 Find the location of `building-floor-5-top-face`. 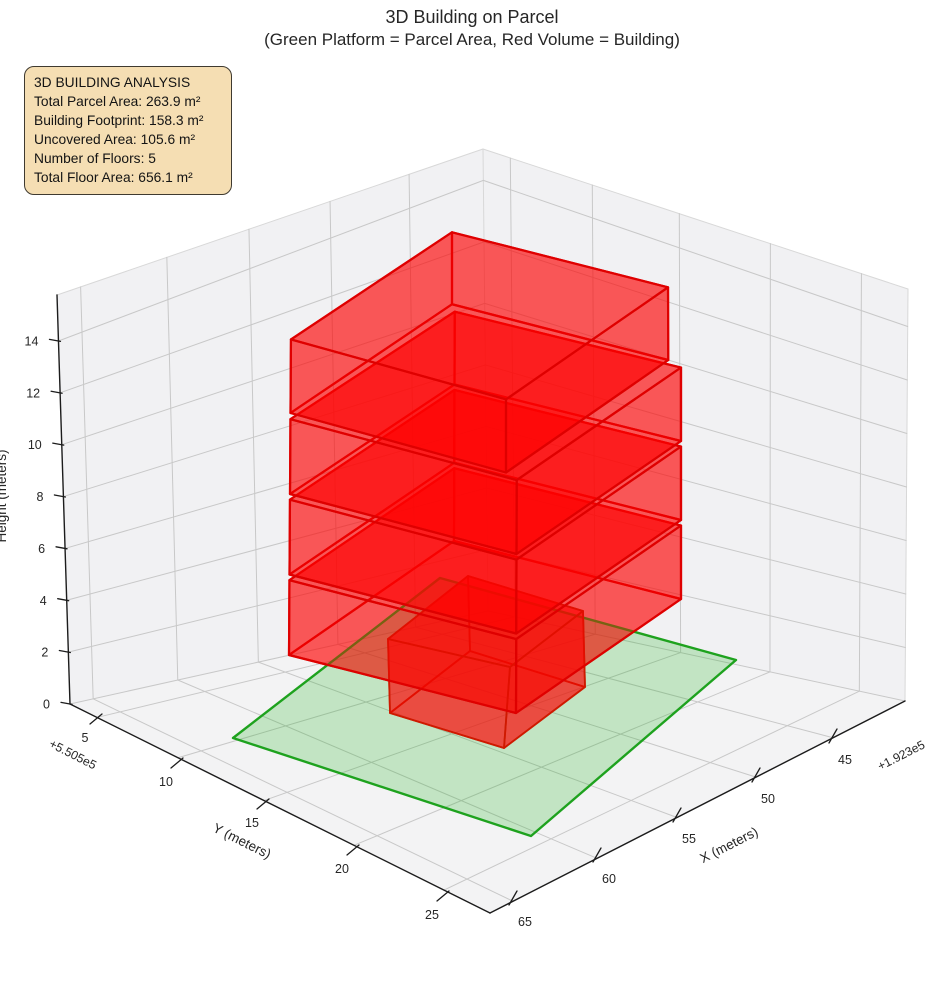

building-floor-5-top-face is located at coordinates (479, 316).